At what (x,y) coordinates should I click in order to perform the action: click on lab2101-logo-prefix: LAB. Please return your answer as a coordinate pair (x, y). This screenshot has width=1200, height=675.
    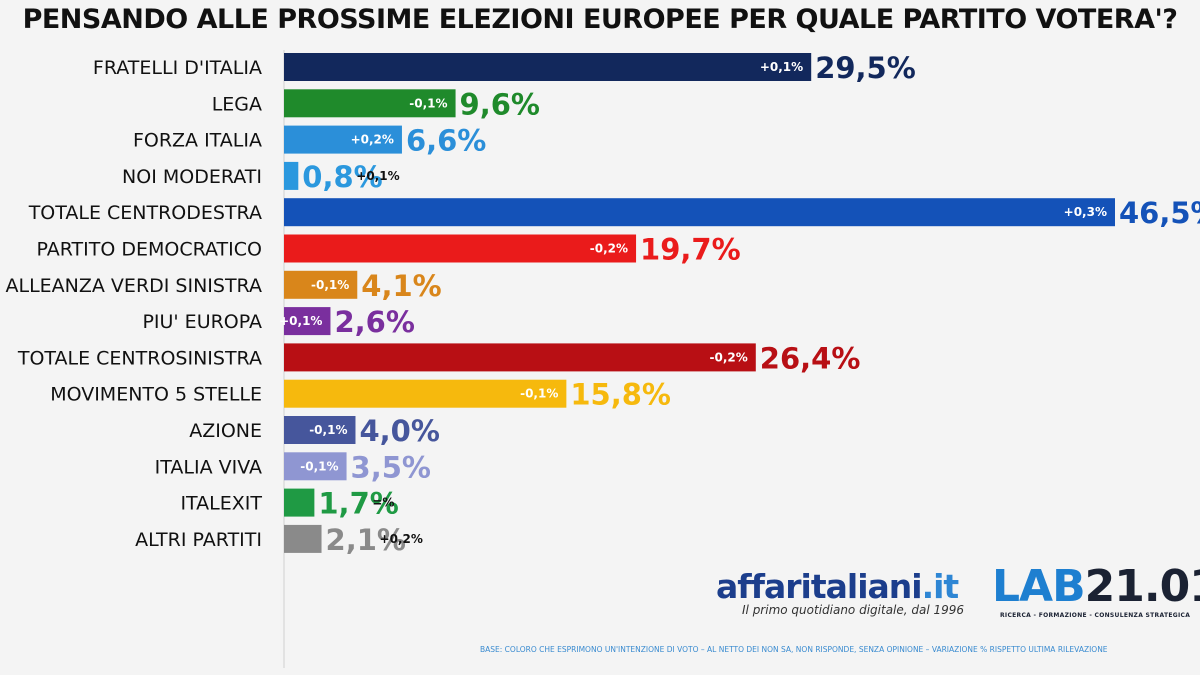
    Looking at the image, I should click on (1039, 586).